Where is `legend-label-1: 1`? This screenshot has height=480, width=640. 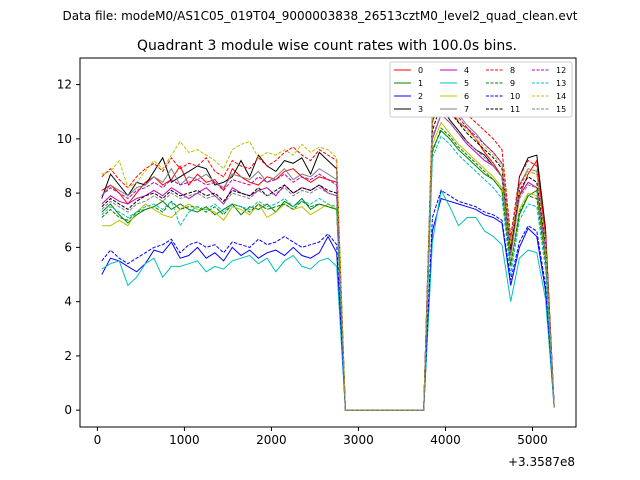 legend-label-1: 1 is located at coordinates (420, 83).